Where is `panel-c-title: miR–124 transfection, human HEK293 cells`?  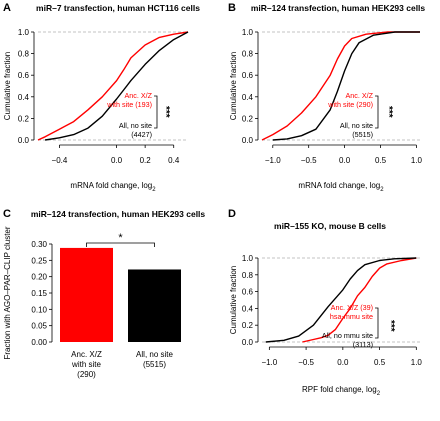
panel-c-title: miR–124 transfection, human HEK293 cells is located at coordinates (118, 214).